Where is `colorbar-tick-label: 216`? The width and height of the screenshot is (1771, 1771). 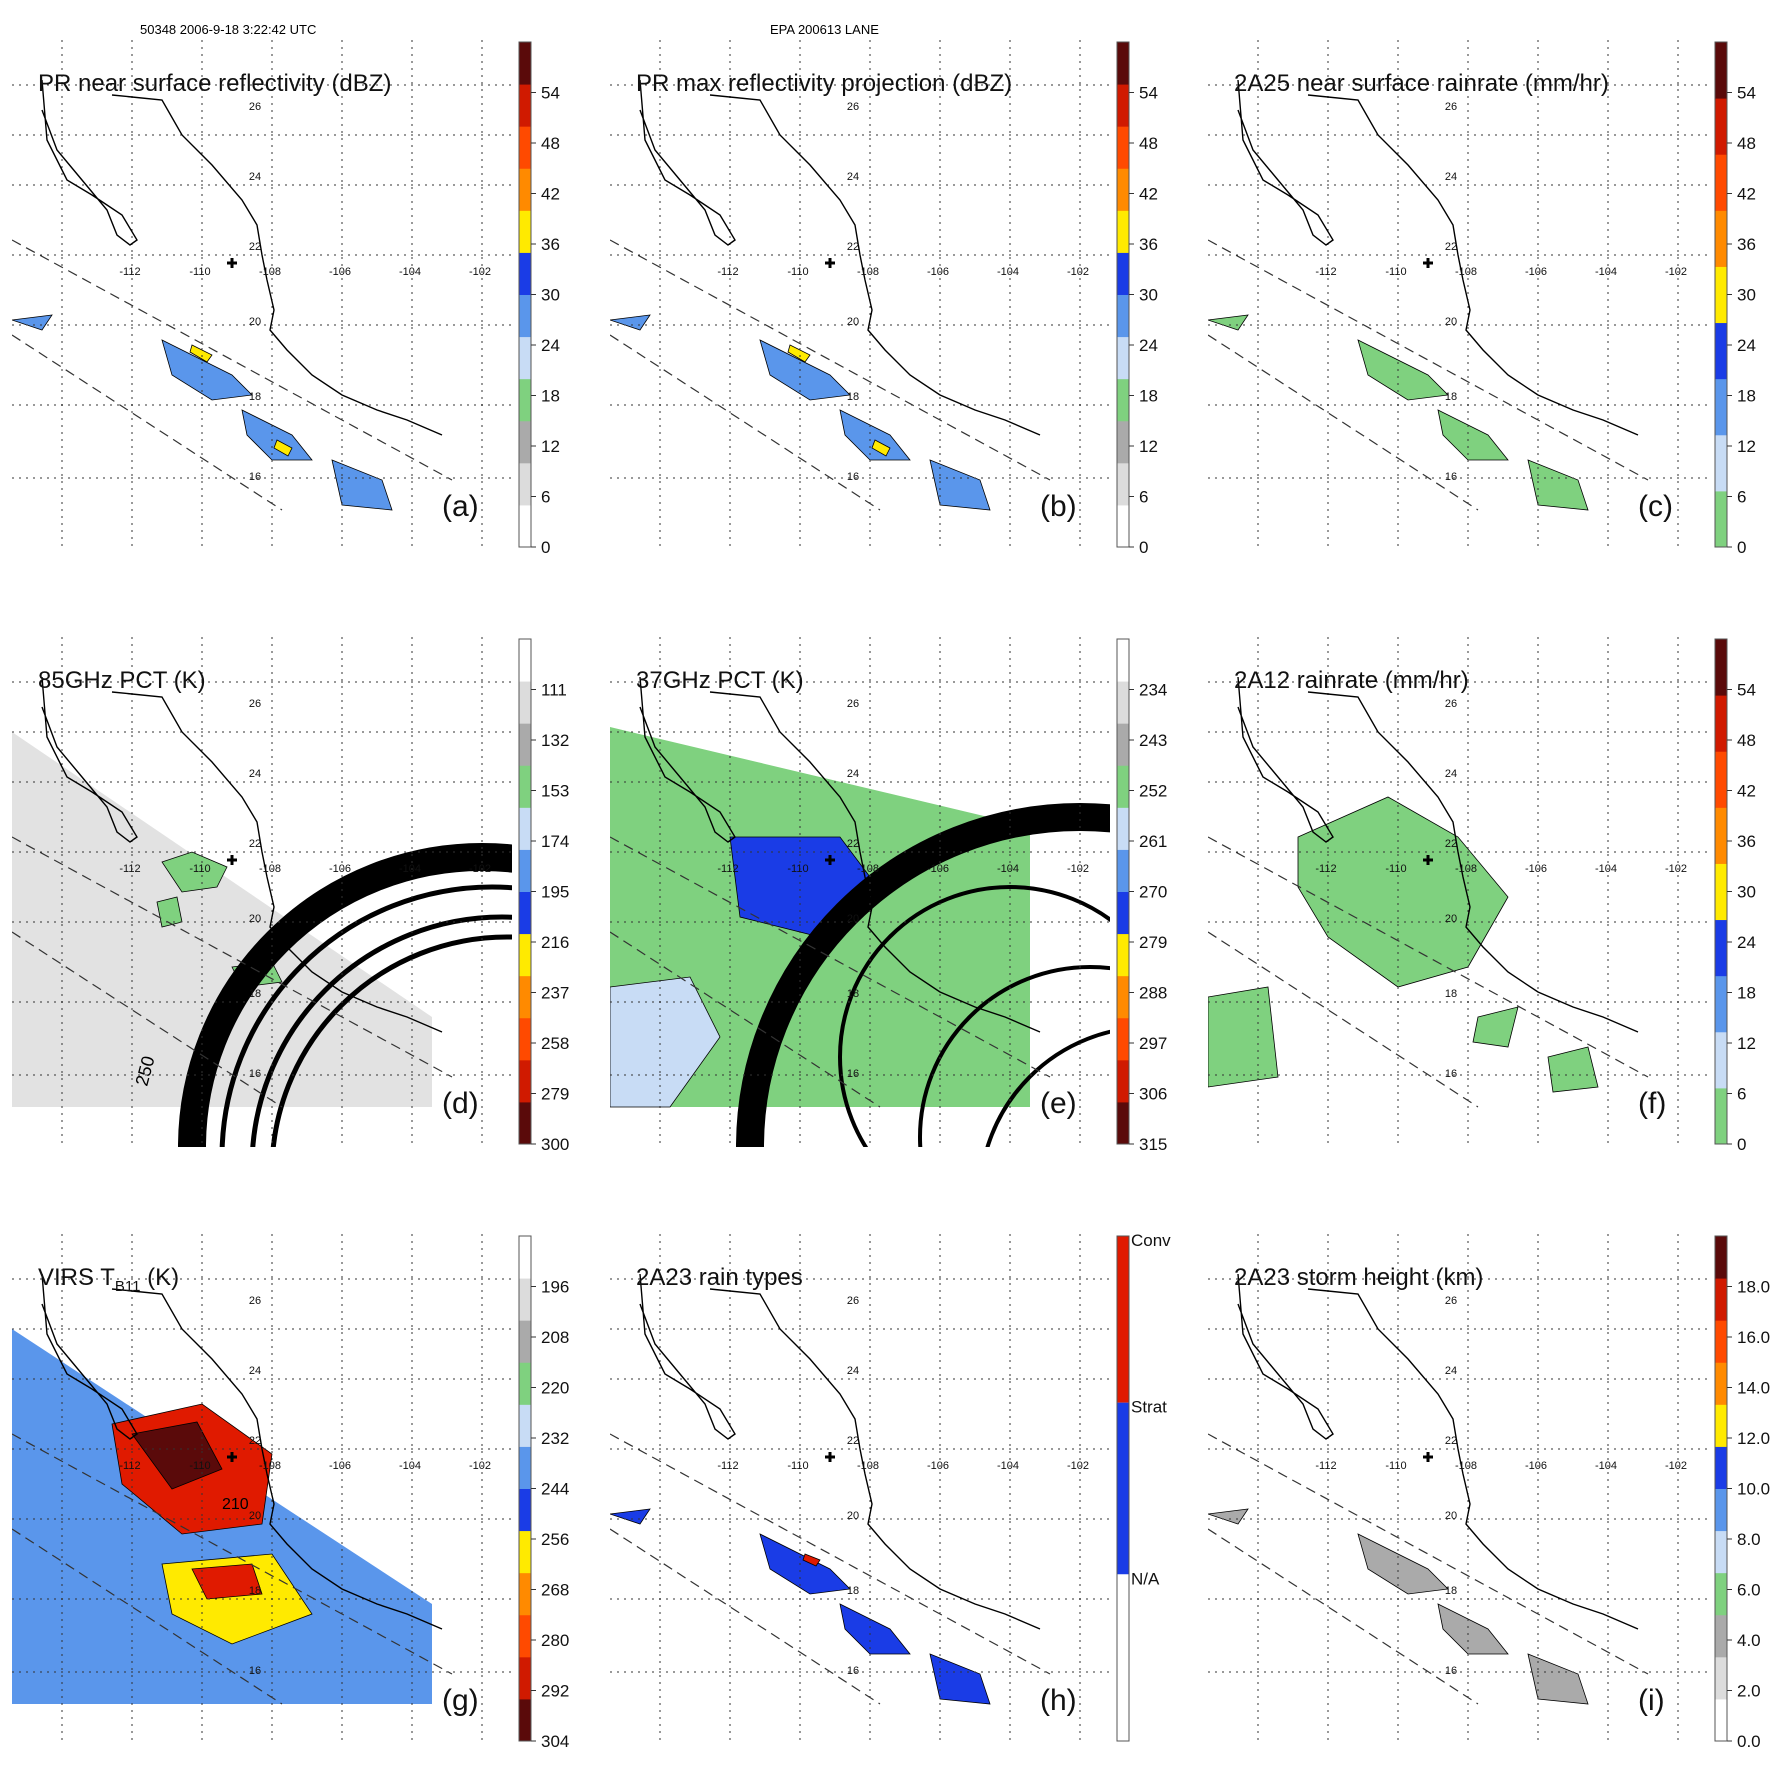 colorbar-tick-label: 216 is located at coordinates (555, 942).